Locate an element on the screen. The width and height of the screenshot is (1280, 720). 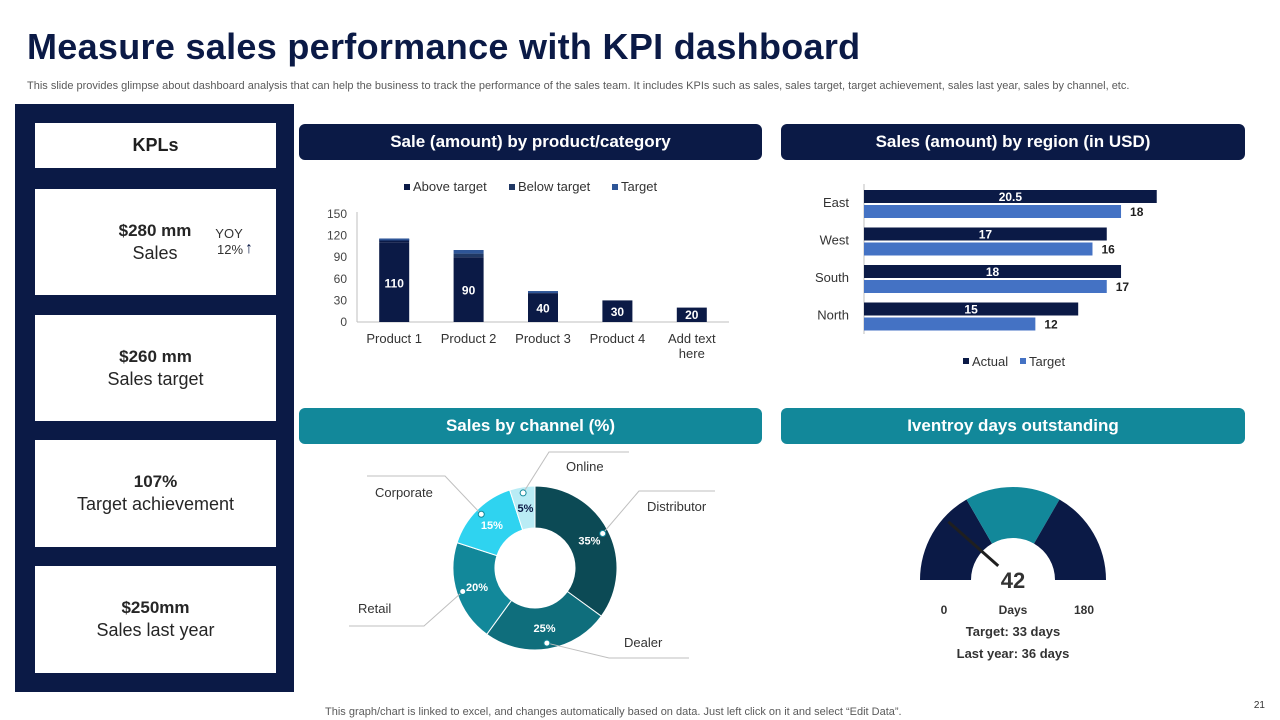
bar-above-target is located at coordinates (394, 241).